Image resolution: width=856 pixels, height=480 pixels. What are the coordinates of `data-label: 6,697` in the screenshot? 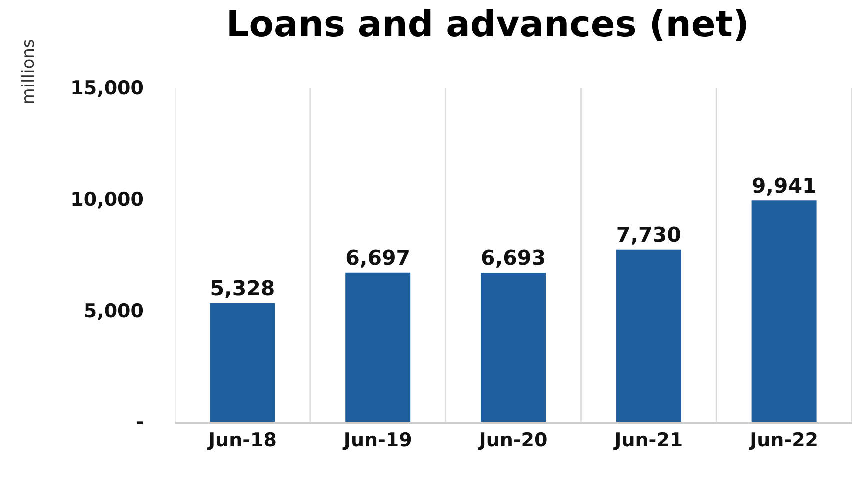 It's located at (378, 258).